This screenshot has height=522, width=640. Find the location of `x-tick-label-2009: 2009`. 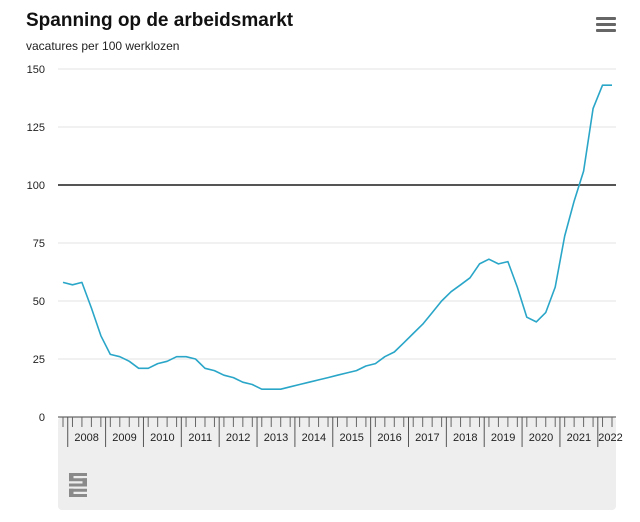

x-tick-label-2009: 2009 is located at coordinates (124, 438).